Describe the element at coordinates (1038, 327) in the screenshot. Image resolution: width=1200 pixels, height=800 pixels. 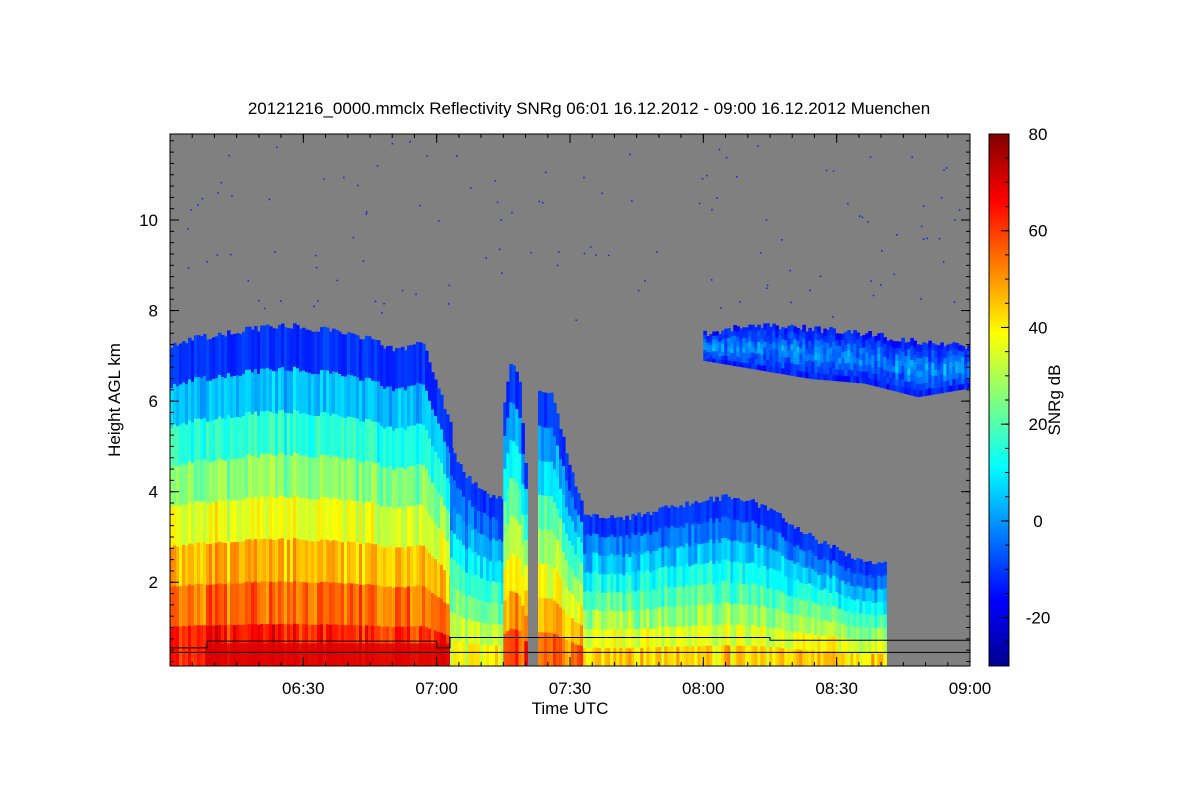
I see `colorbar-tick-label: 40` at that location.